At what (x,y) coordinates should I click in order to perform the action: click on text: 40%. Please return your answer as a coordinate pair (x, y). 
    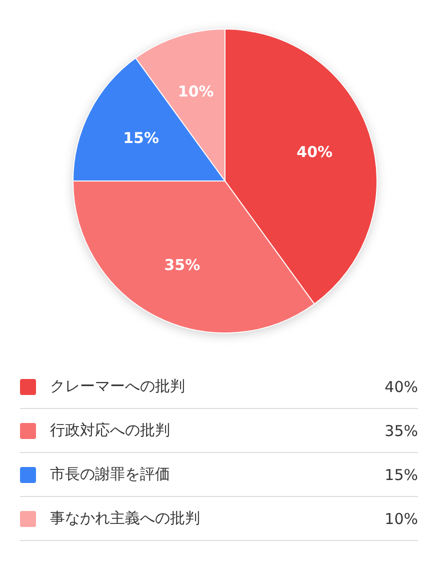
    Looking at the image, I should click on (401, 387).